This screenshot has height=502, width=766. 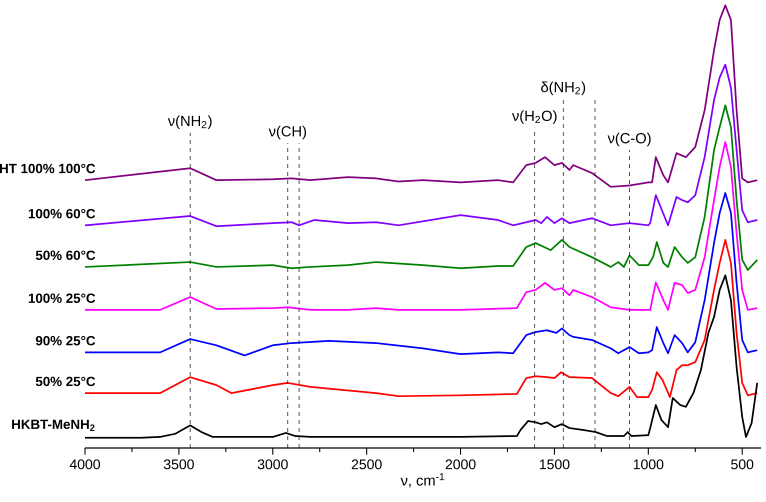 What do you see at coordinates (649, 464) in the screenshot?
I see `x-tick-label: 1000` at bounding box center [649, 464].